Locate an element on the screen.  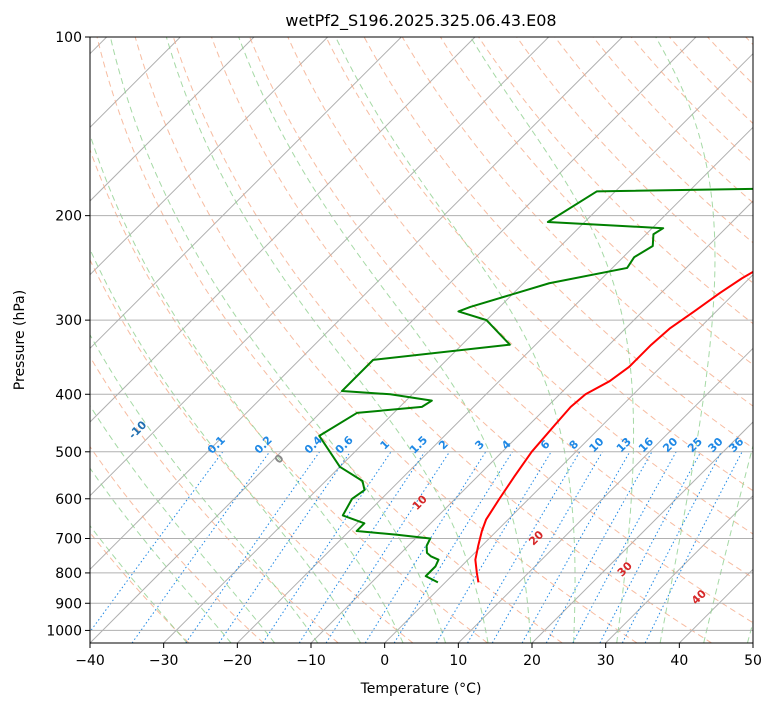
x-tick-label: −40 is located at coordinates (90, 661).